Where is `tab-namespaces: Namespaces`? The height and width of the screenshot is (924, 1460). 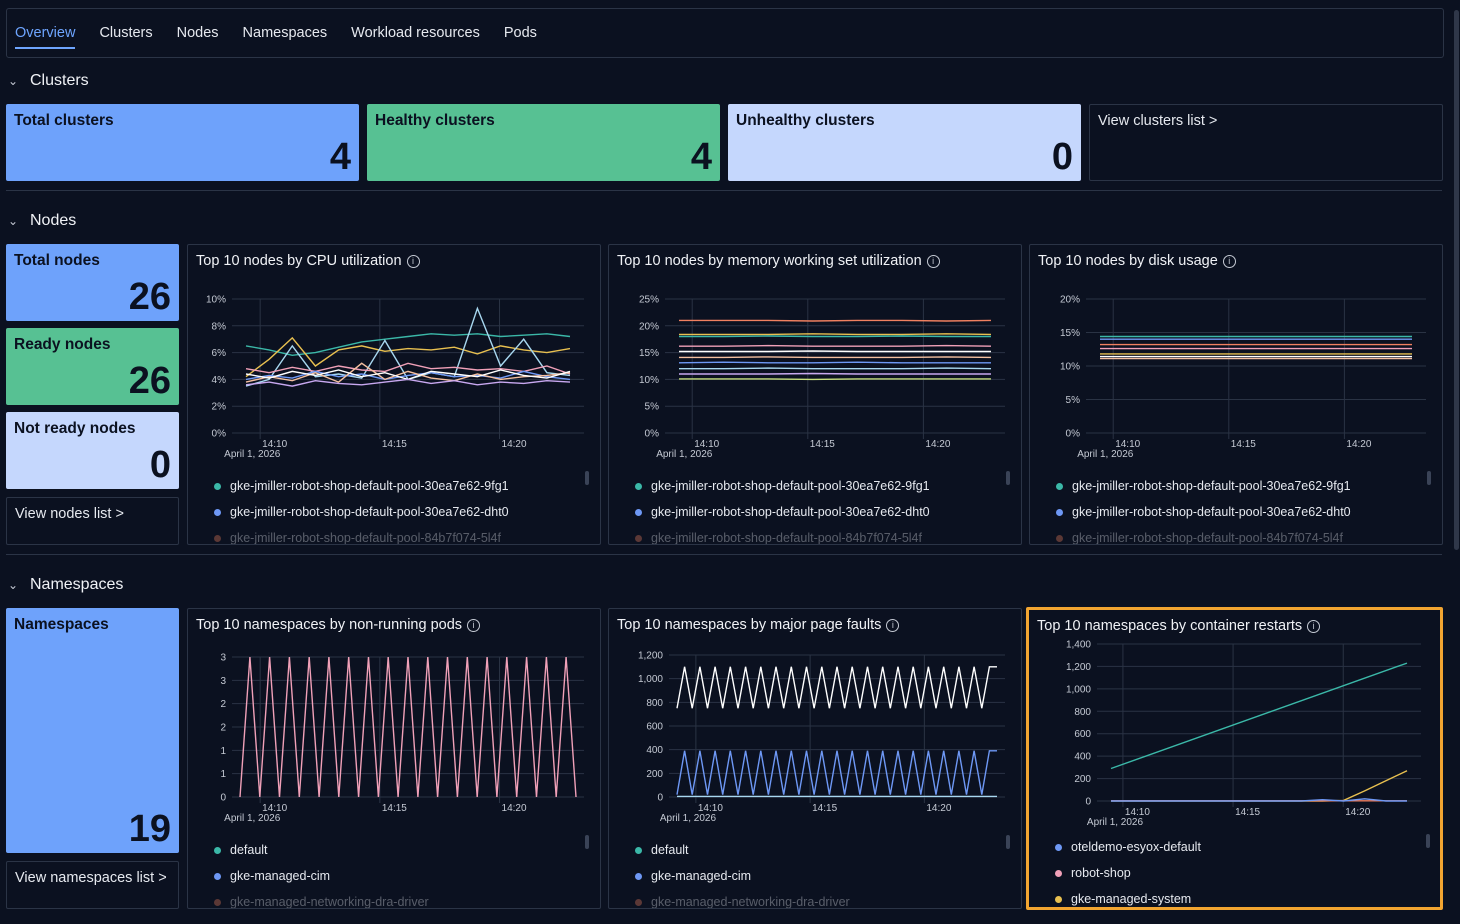
tab-namespaces: Namespaces is located at coordinates (285, 33).